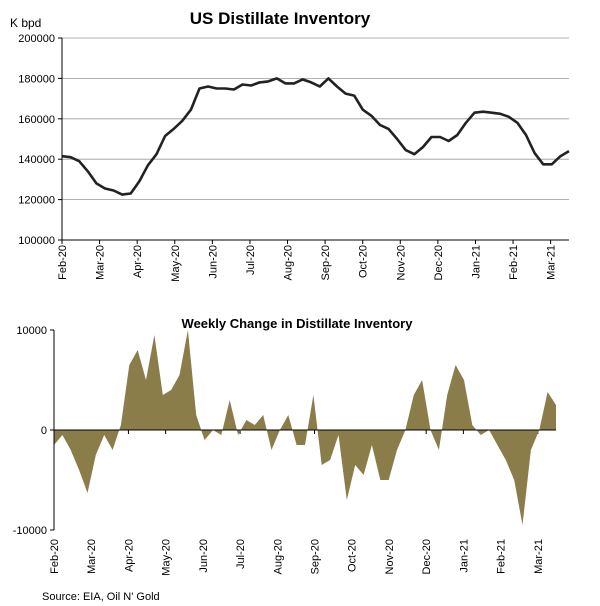  What do you see at coordinates (40, 140) in the screenshot?
I see `y-axis-ticks: 100000 120000 140000 160000 180000 200000` at bounding box center [40, 140].